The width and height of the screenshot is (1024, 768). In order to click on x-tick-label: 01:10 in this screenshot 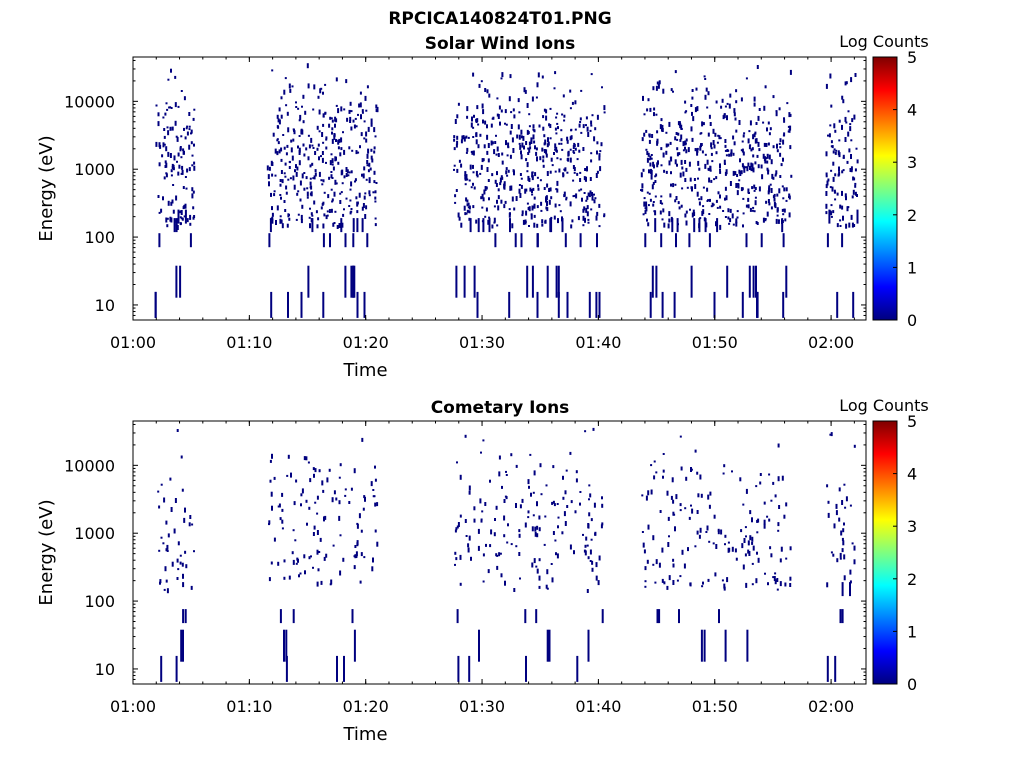, I will do `click(249, 342)`.